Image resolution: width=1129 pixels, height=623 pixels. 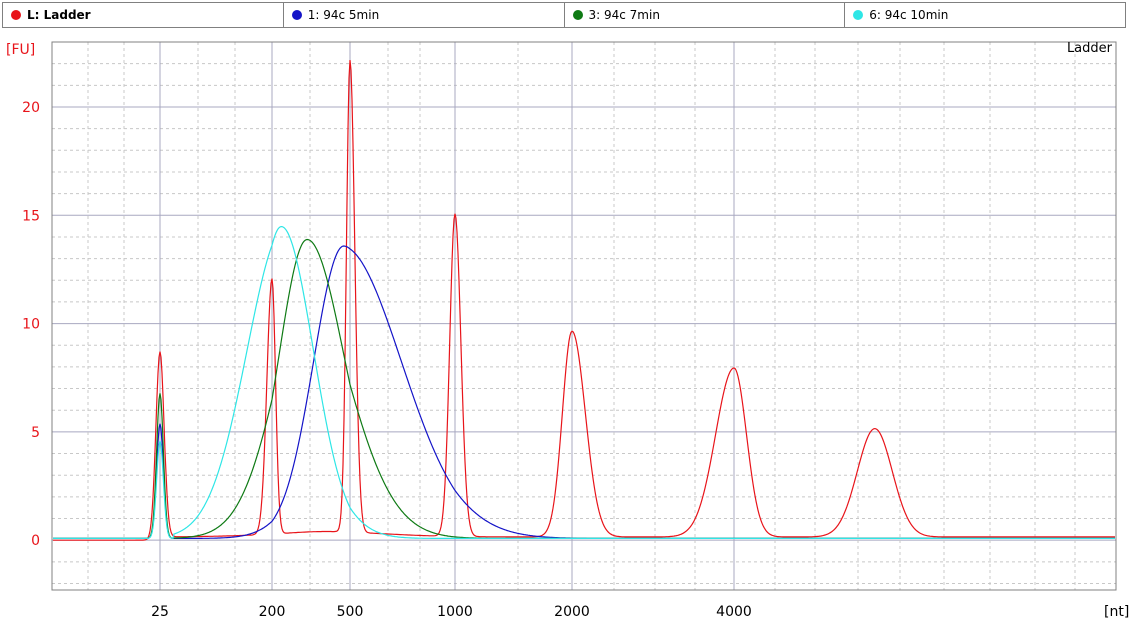 I want to click on x-tick-label: 25, so click(x=160, y=612).